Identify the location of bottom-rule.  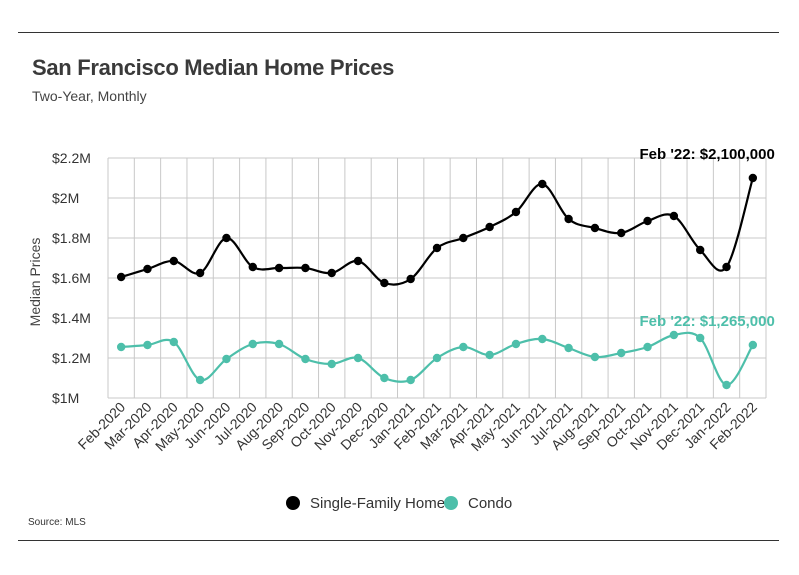
(398, 540).